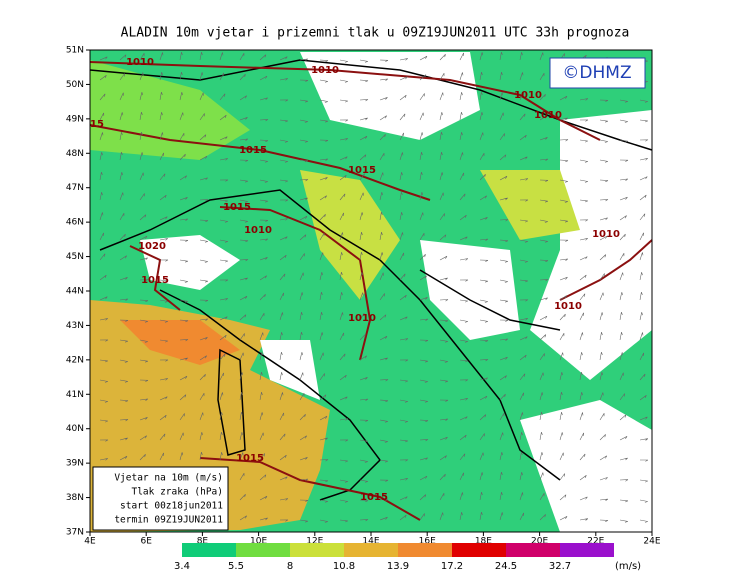 The height and width of the screenshot is (582, 740). Describe the element at coordinates (75, 326) in the screenshot. I see `lat-label: 43N` at that location.